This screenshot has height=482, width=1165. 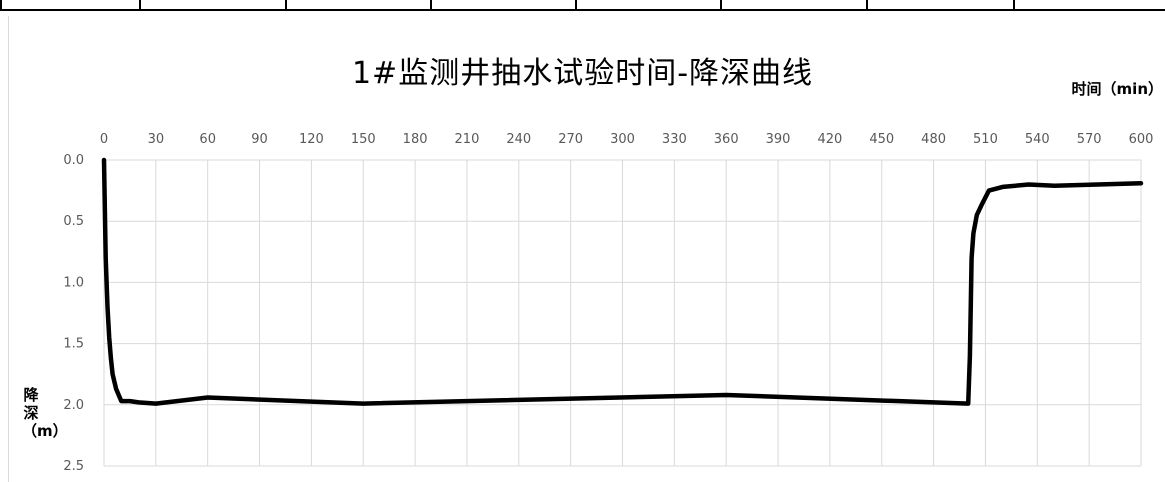 What do you see at coordinates (622, 139) in the screenshot?
I see `x-tick-label: 300` at bounding box center [622, 139].